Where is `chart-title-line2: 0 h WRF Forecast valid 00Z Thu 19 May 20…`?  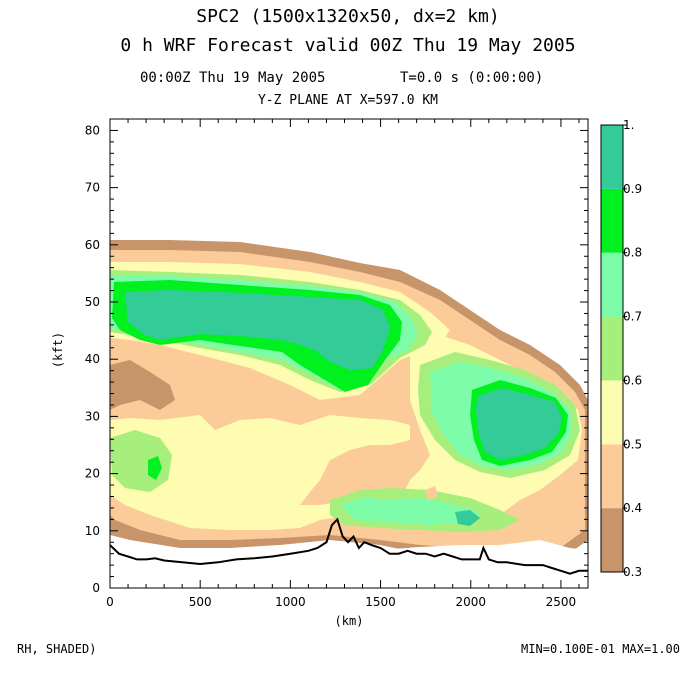
chart-title-line2: 0 h WRF Forecast valid 00Z Thu 19 May 20… is located at coordinates (347, 45).